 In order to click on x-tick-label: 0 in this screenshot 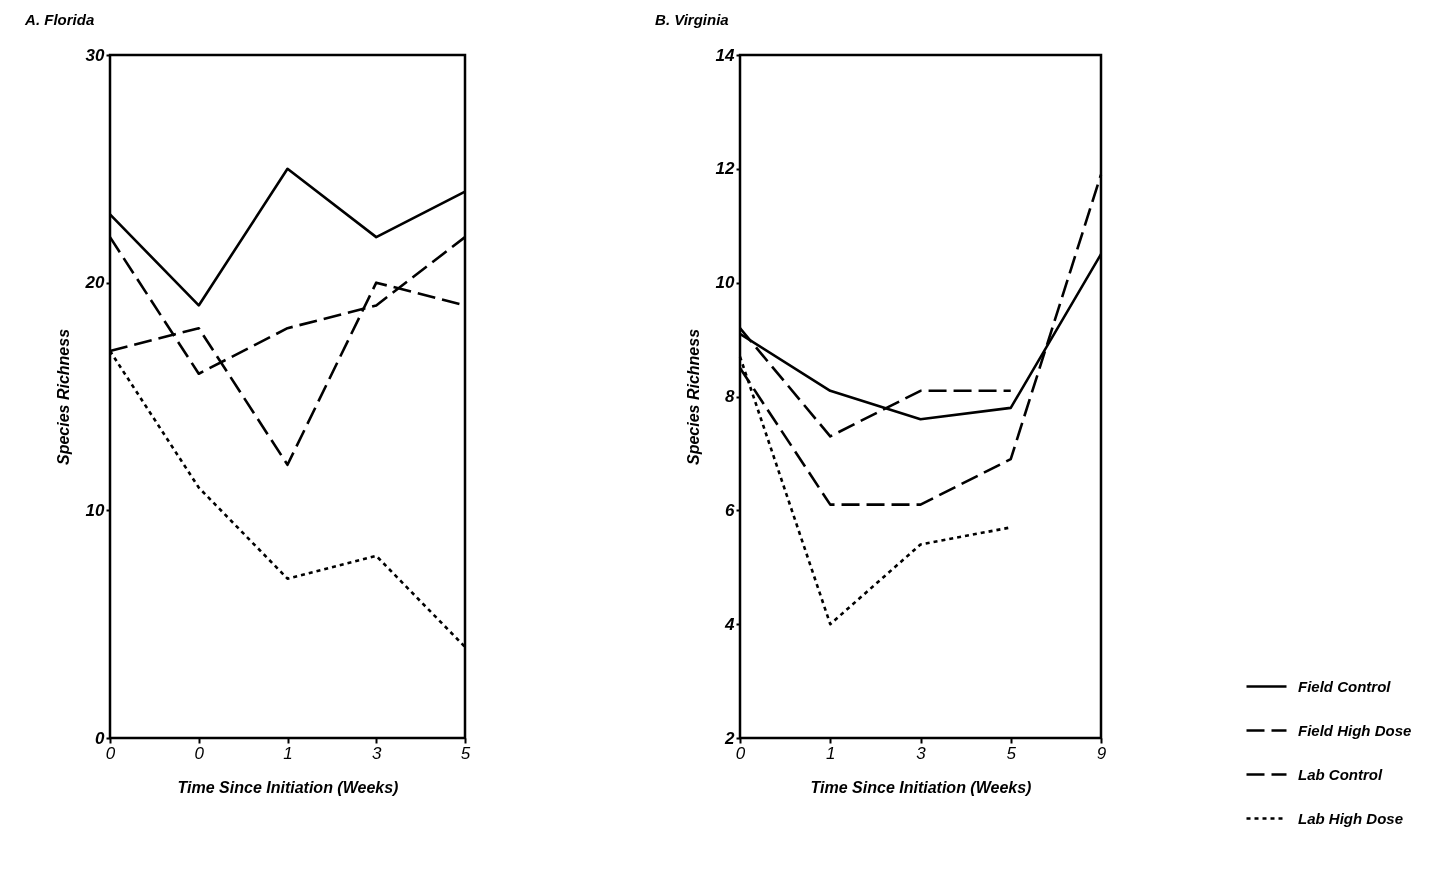, I will do `click(199, 753)`.